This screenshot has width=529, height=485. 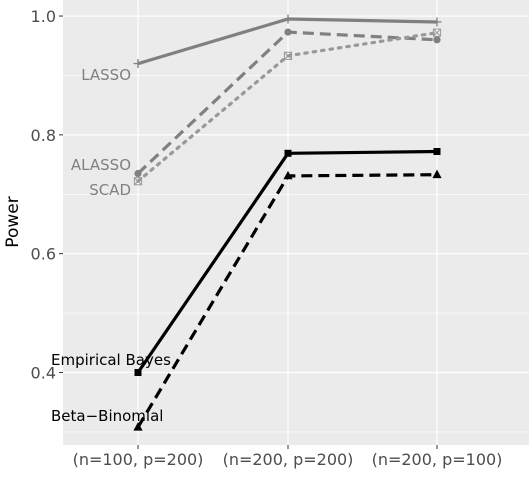 What do you see at coordinates (437, 459) in the screenshot?
I see `x-tick-label: (n=200, p=100)` at bounding box center [437, 459].